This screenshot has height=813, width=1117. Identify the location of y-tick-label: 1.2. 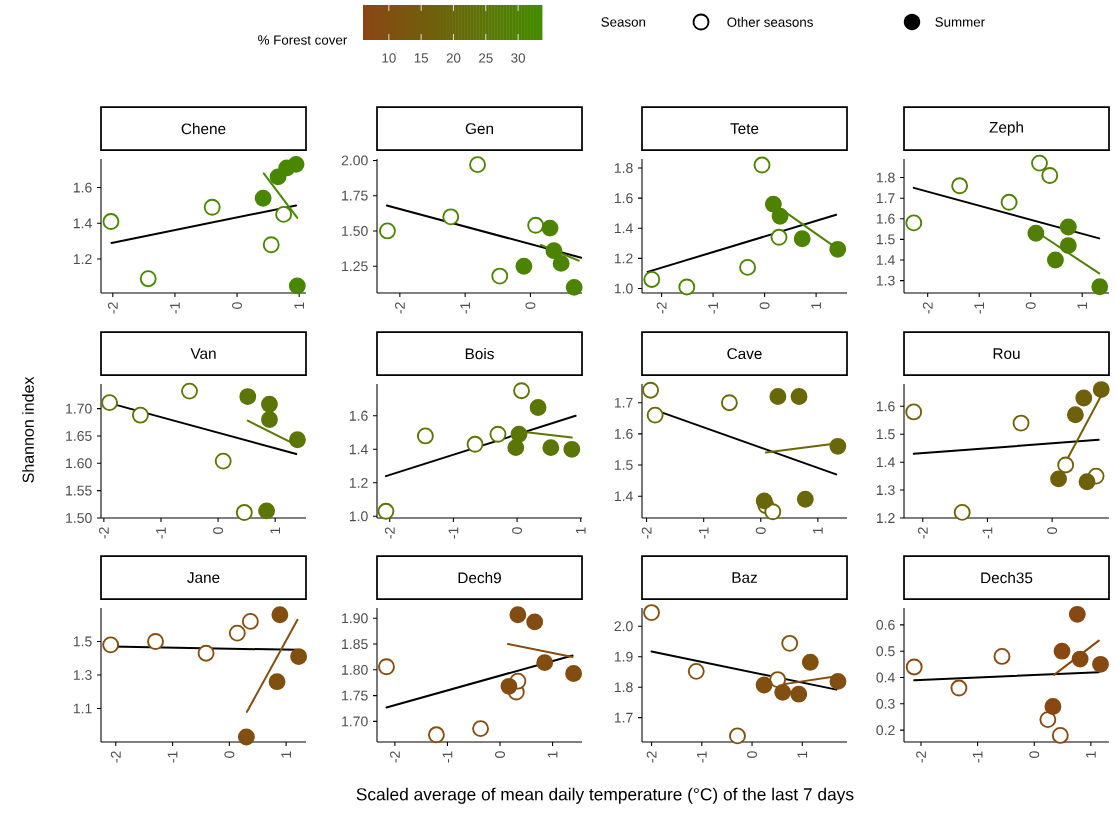
(82, 259).